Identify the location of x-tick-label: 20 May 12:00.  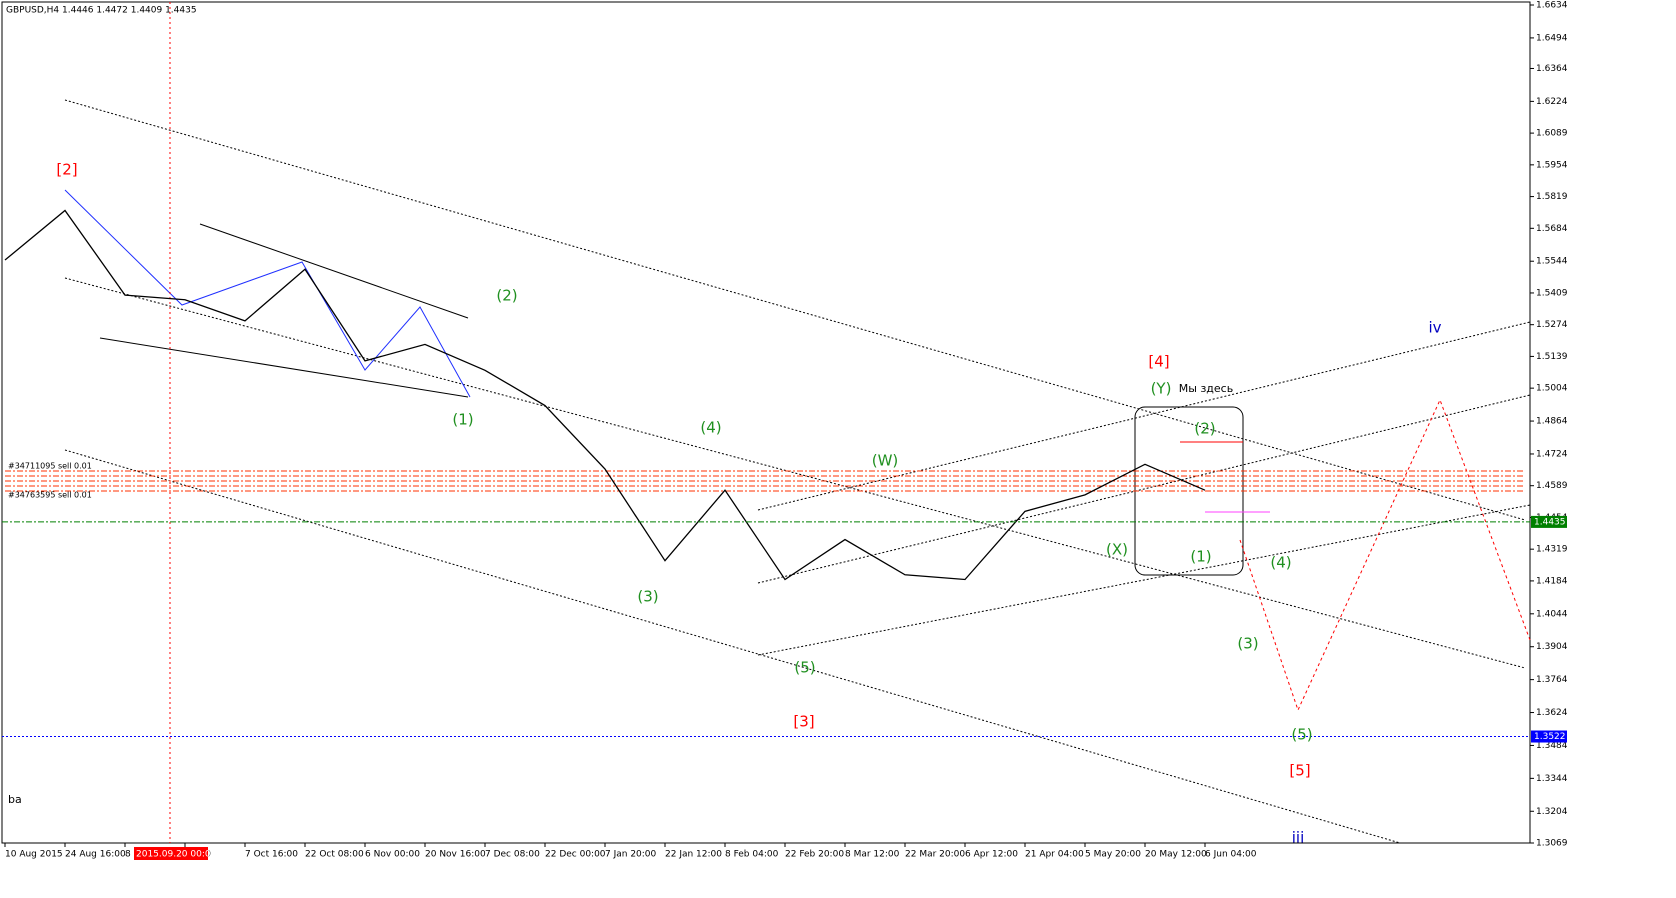
(1176, 855).